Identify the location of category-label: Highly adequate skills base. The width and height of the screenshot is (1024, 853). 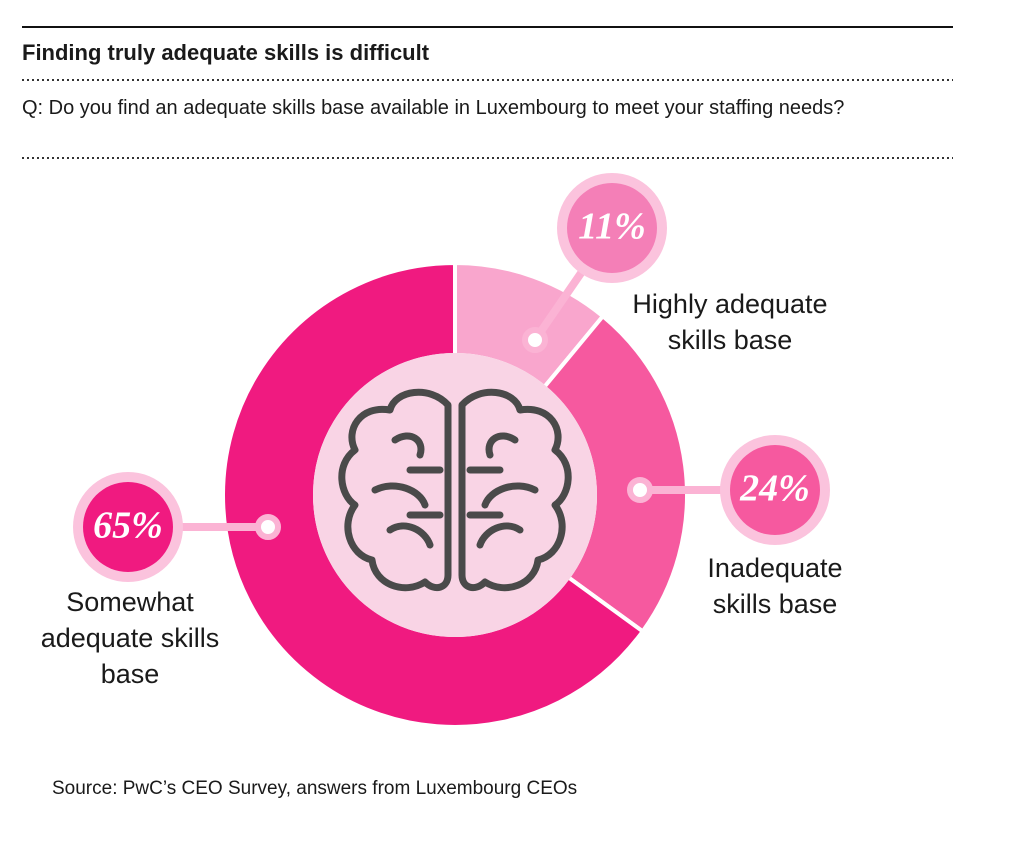
(730, 322).